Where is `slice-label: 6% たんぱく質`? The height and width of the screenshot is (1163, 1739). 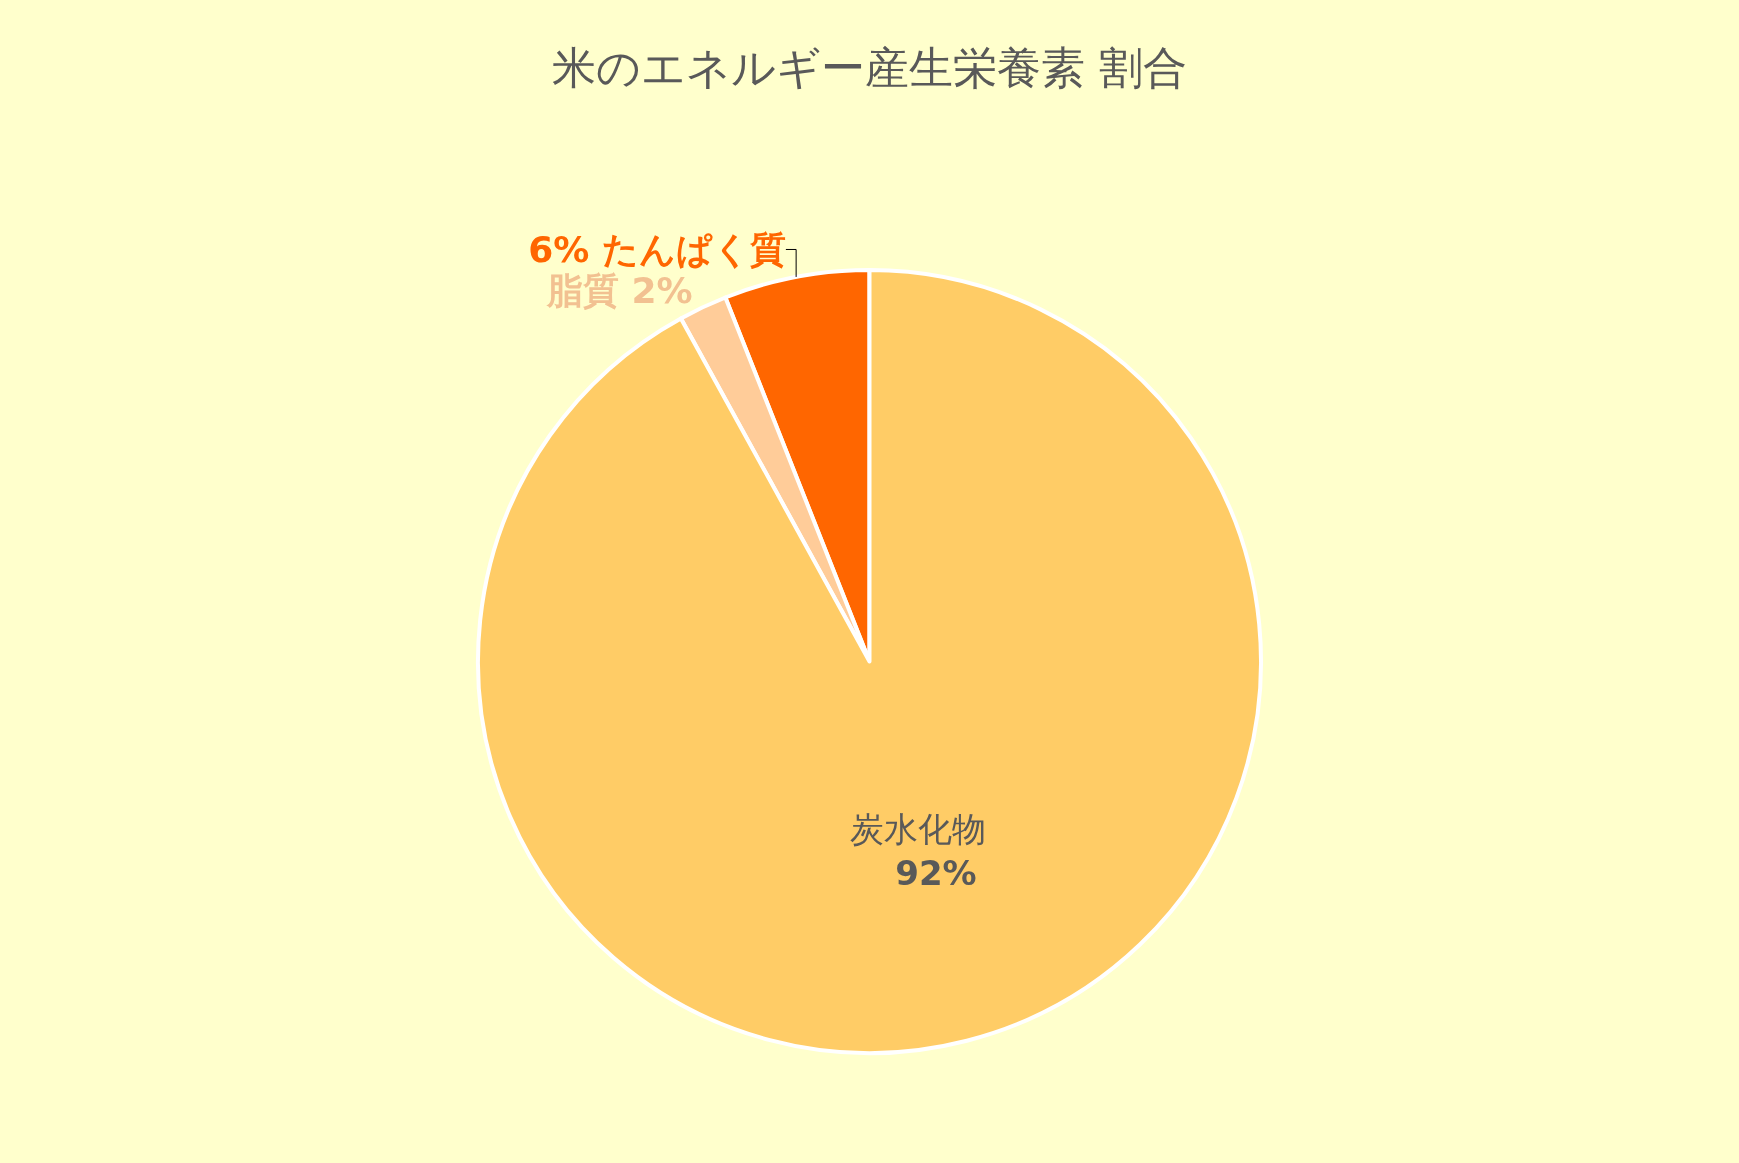
slice-label: 6% たんぱく質 is located at coordinates (657, 249).